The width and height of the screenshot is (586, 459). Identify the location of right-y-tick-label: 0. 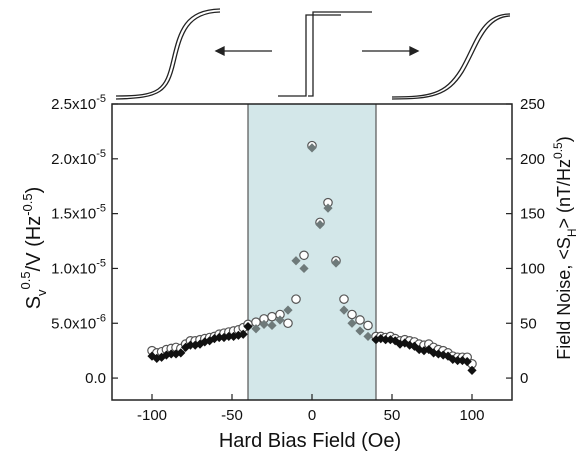
(524, 378).